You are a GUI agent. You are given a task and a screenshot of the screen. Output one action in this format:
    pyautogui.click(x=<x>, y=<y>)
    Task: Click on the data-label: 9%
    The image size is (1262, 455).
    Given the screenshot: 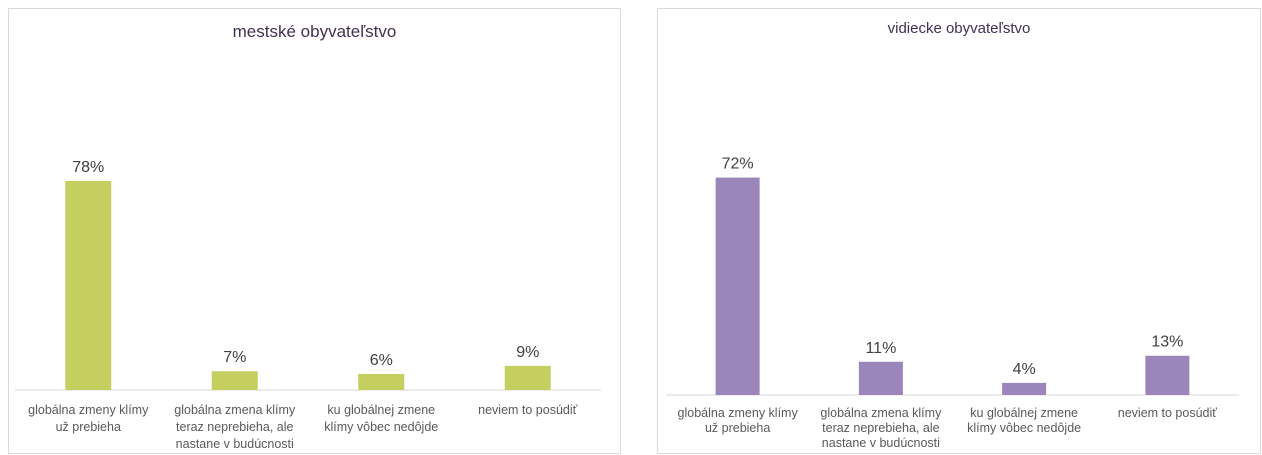 What is the action you would take?
    pyautogui.click(x=527, y=352)
    